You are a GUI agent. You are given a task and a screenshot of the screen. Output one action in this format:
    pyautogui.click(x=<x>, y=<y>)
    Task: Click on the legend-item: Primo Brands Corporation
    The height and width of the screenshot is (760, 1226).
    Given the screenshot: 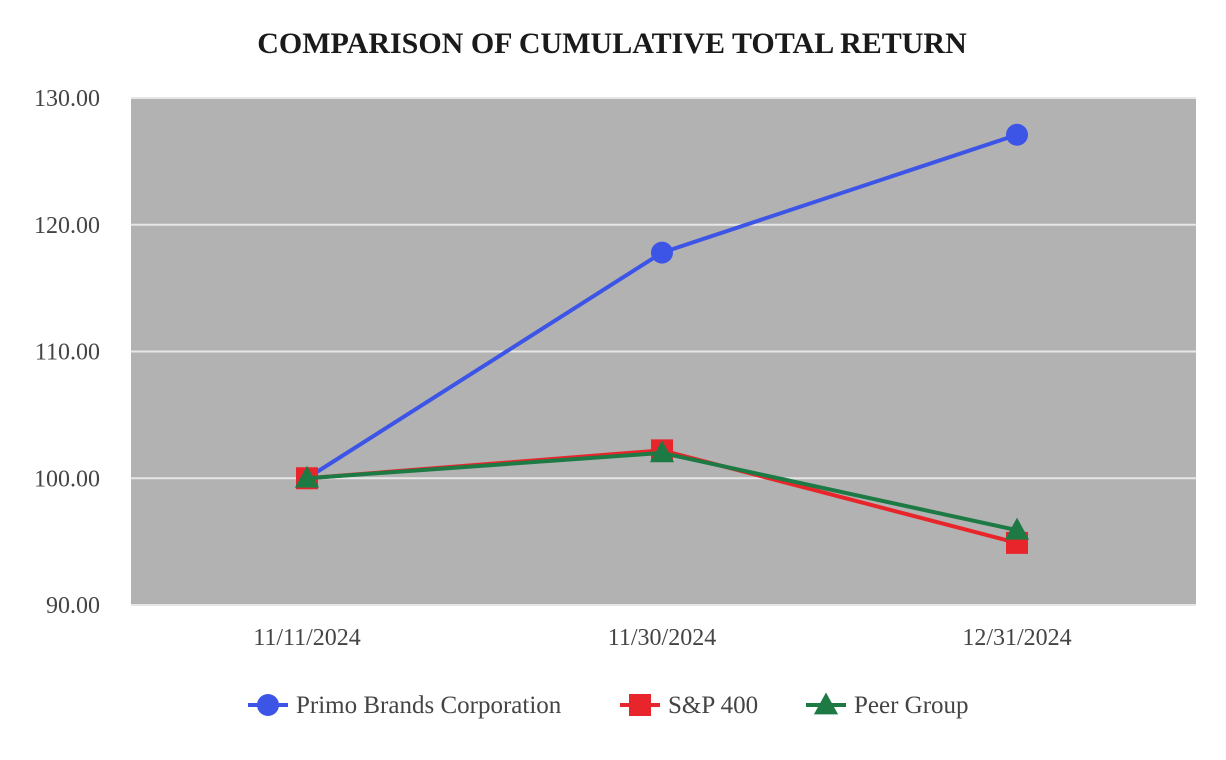 What is the action you would take?
    pyautogui.click(x=405, y=705)
    